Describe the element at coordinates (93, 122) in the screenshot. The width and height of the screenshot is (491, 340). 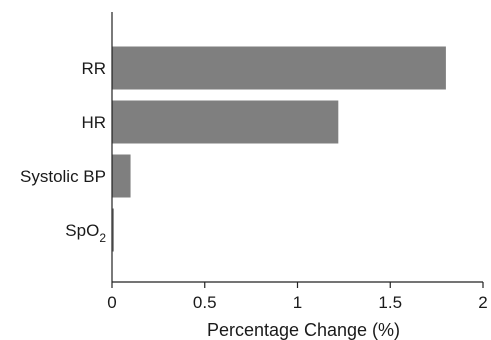
I see `category-label-hr: HR` at that location.